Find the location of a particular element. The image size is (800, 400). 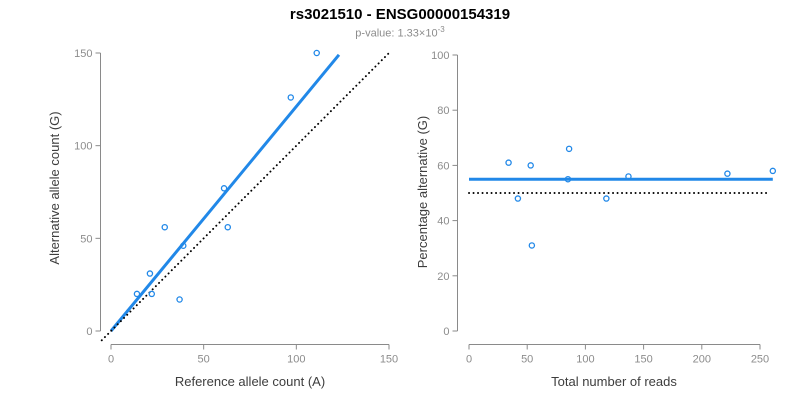

x-tick-label: 250 is located at coordinates (760, 360).